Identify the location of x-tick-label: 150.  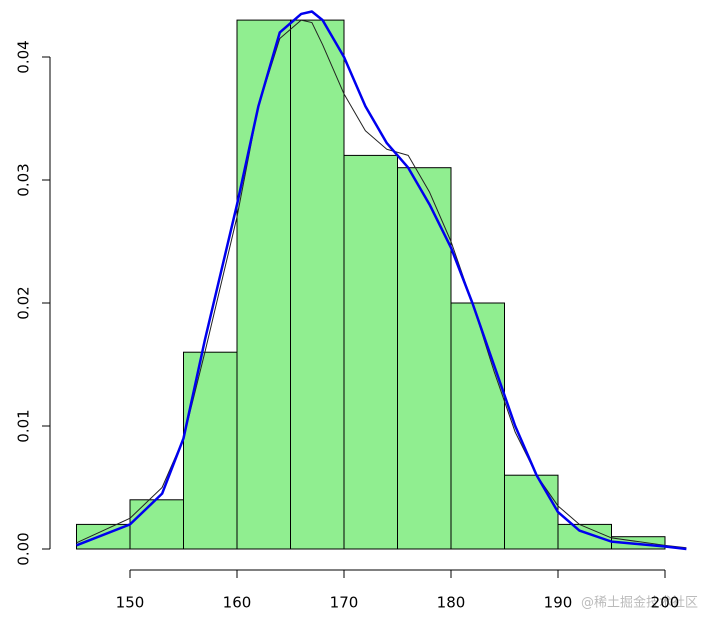
(130, 603).